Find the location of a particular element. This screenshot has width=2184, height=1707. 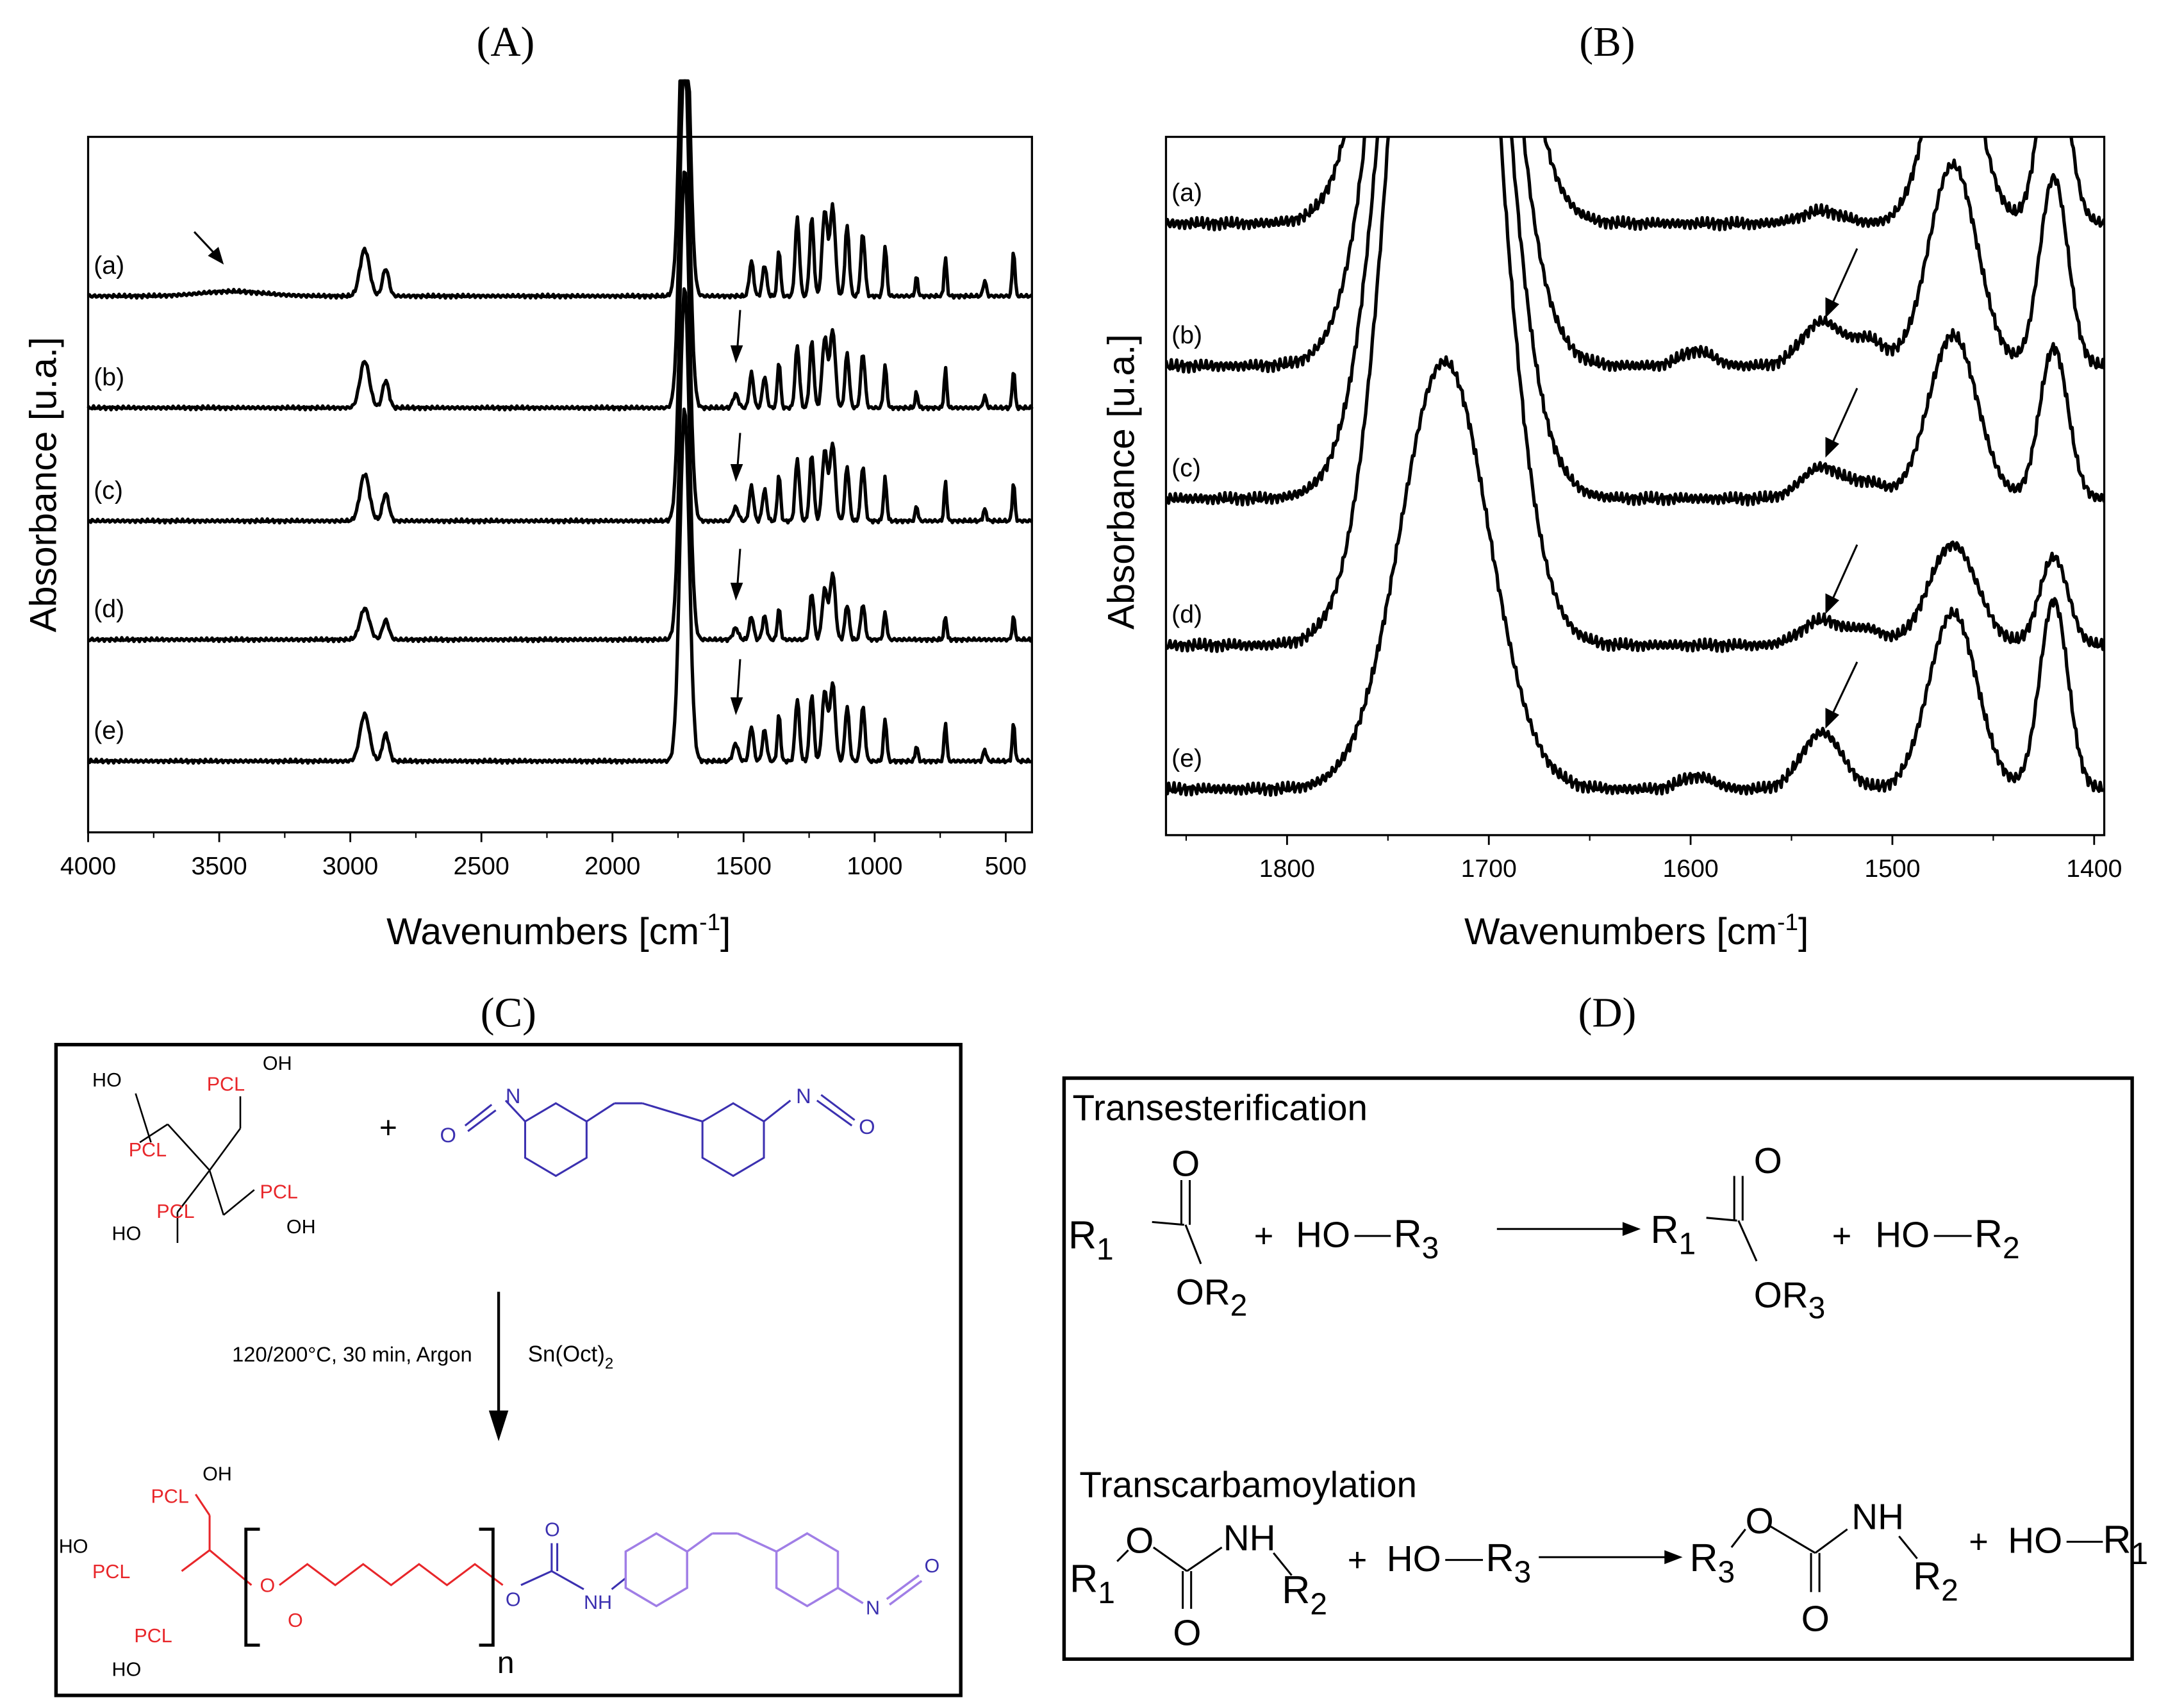

ester-product-r1: R1 is located at coordinates (1673, 1234).